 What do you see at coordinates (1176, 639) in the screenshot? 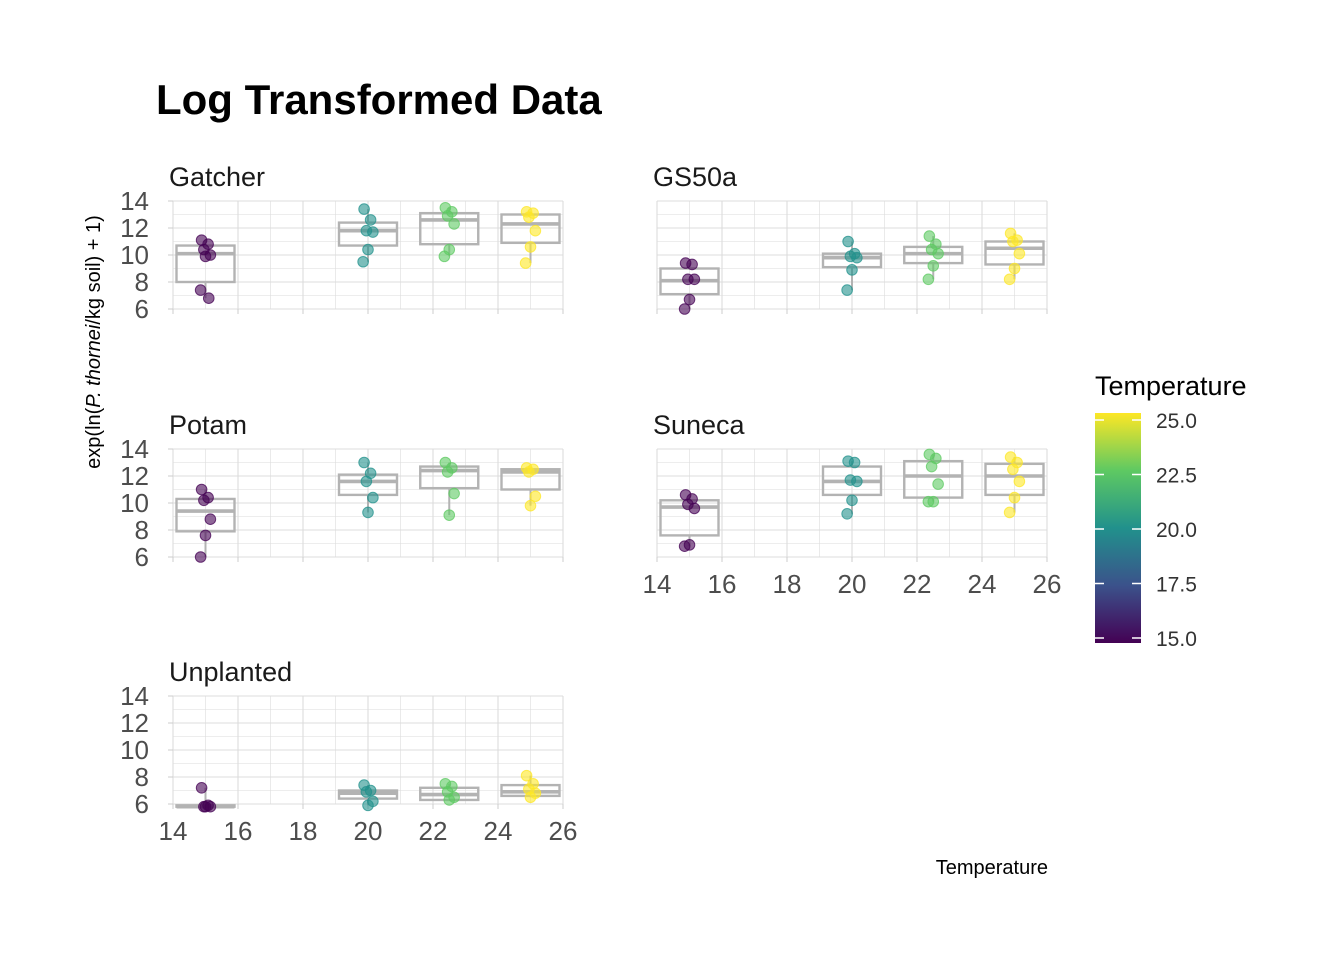
I see `legend-tick-label: 15.0` at bounding box center [1176, 639].